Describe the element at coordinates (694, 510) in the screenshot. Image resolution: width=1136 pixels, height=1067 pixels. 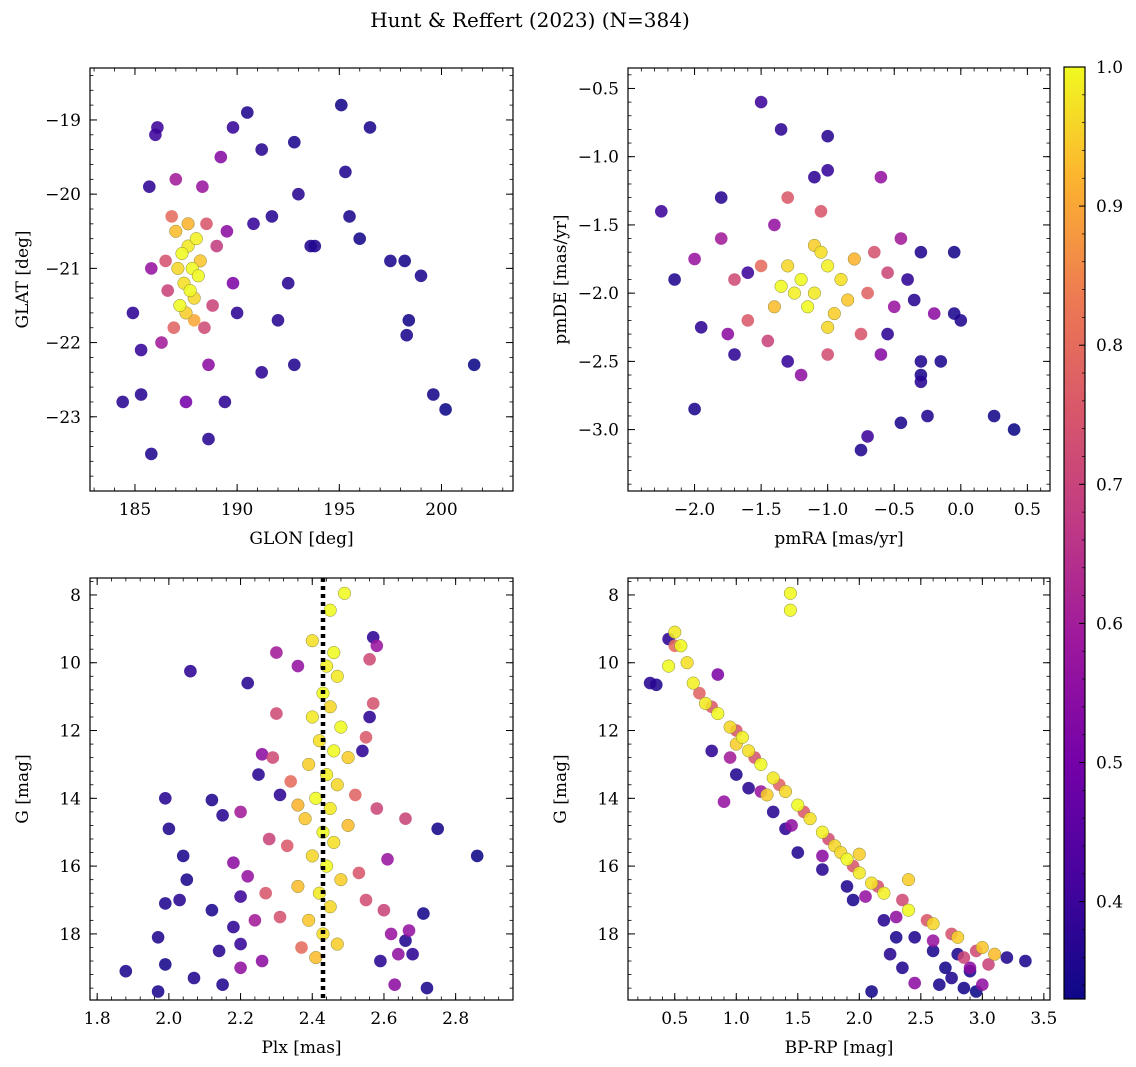
I see `x-tick-label: −2.0` at that location.